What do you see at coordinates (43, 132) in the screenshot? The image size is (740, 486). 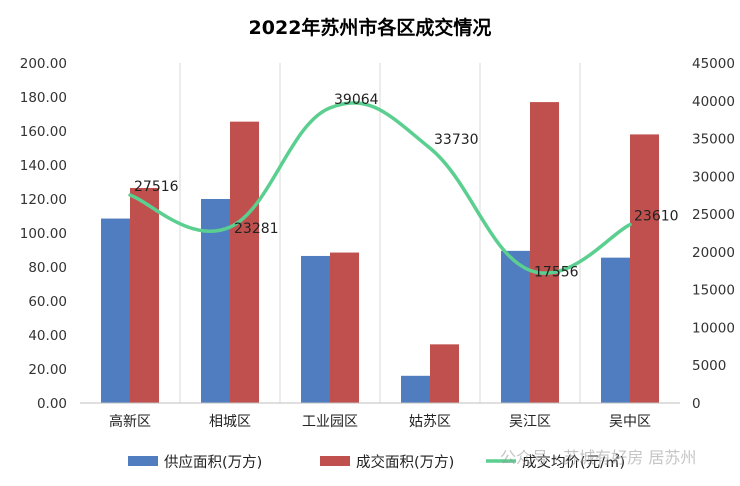 I see `y-left-tick-label: 160.00` at bounding box center [43, 132].